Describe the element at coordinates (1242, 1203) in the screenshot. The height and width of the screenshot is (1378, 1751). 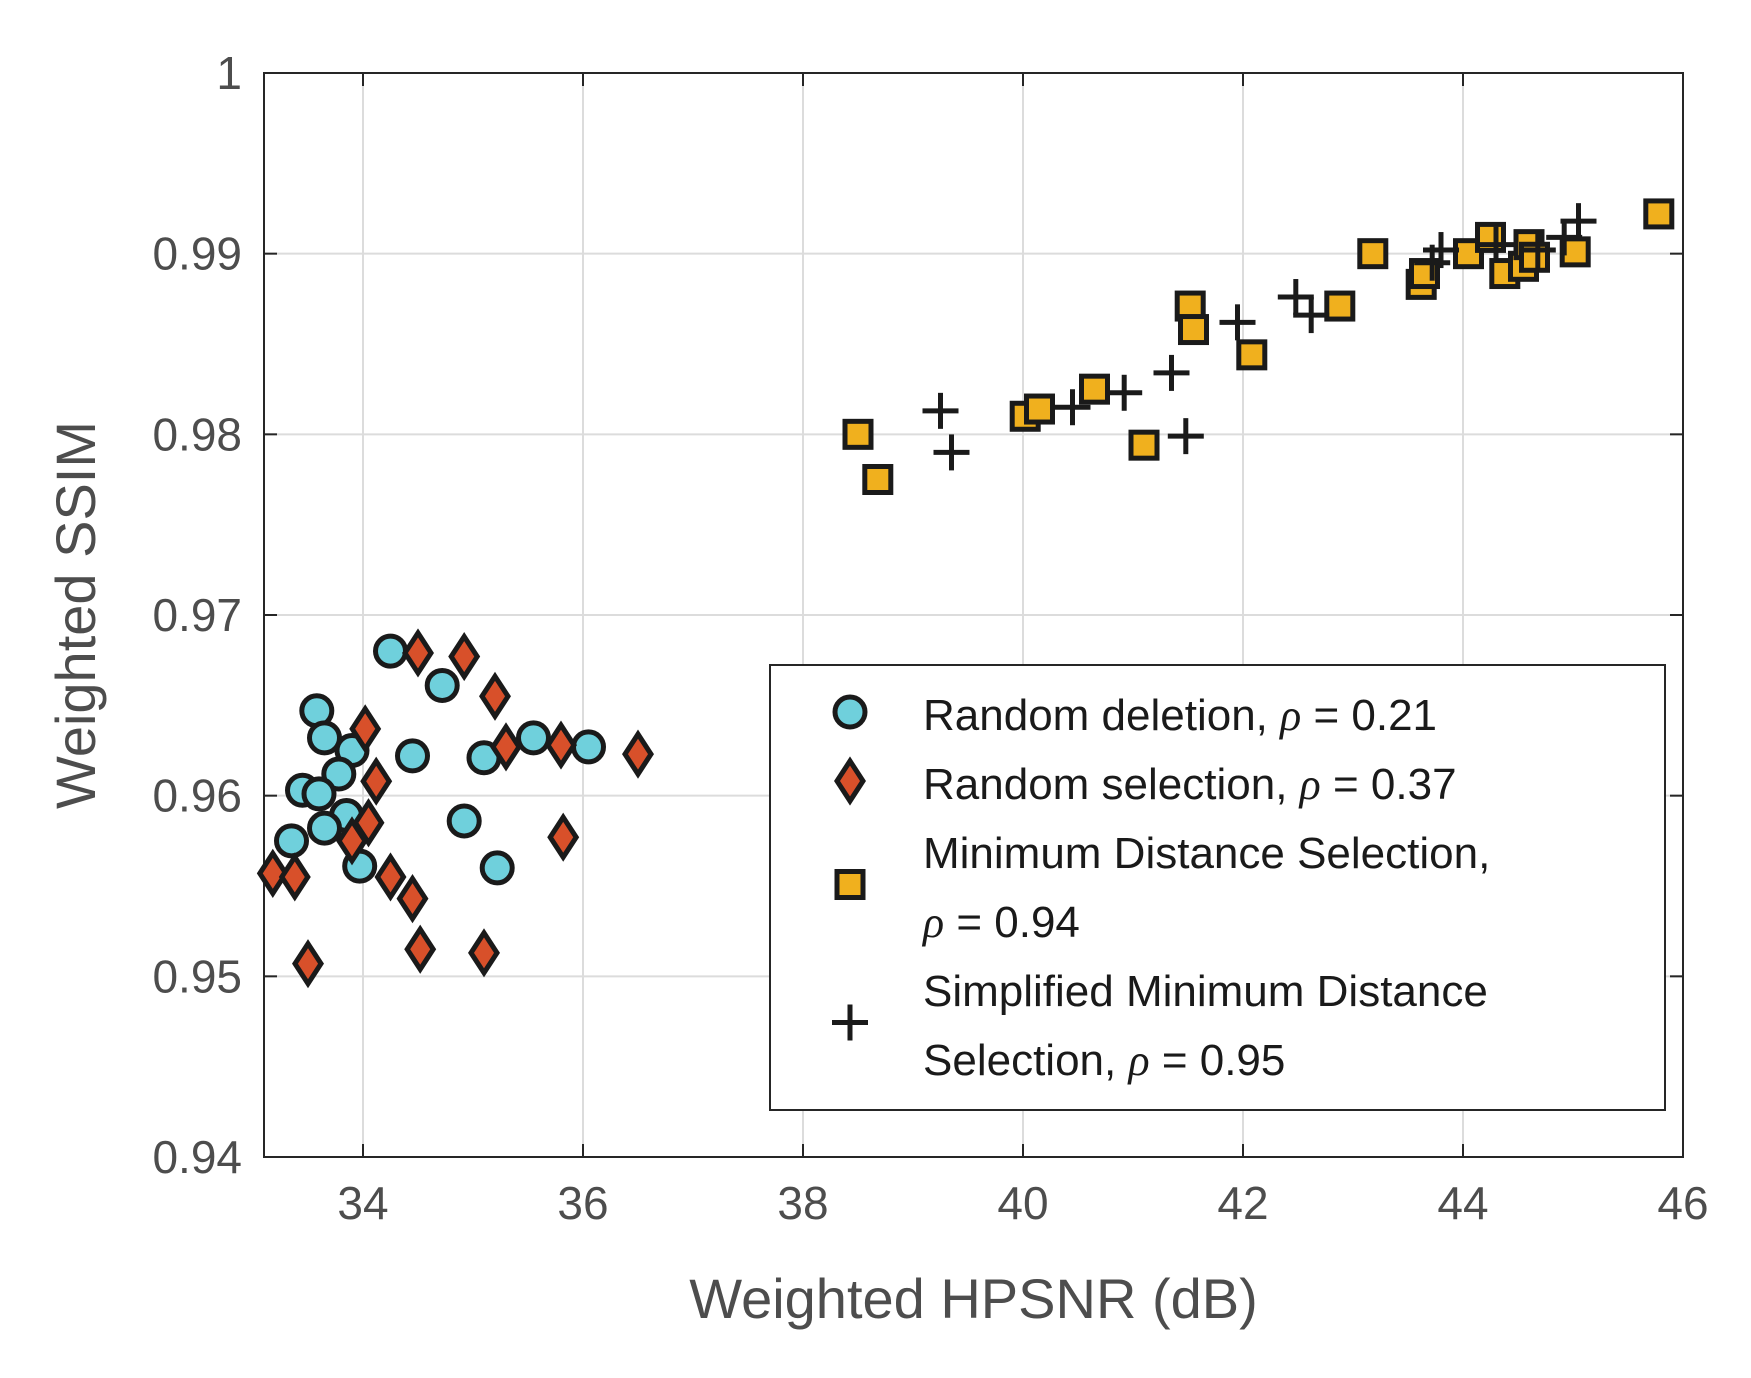
I see `x-tick-label: 42` at that location.